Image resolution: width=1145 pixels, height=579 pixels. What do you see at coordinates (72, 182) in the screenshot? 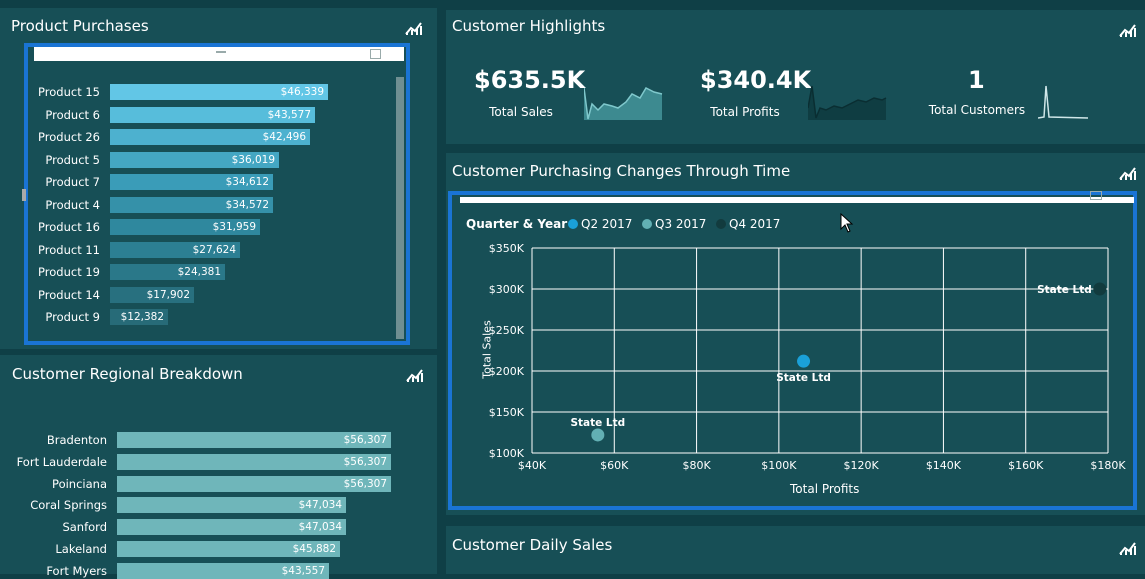
I see `bar-category-label: Product 7` at bounding box center [72, 182].